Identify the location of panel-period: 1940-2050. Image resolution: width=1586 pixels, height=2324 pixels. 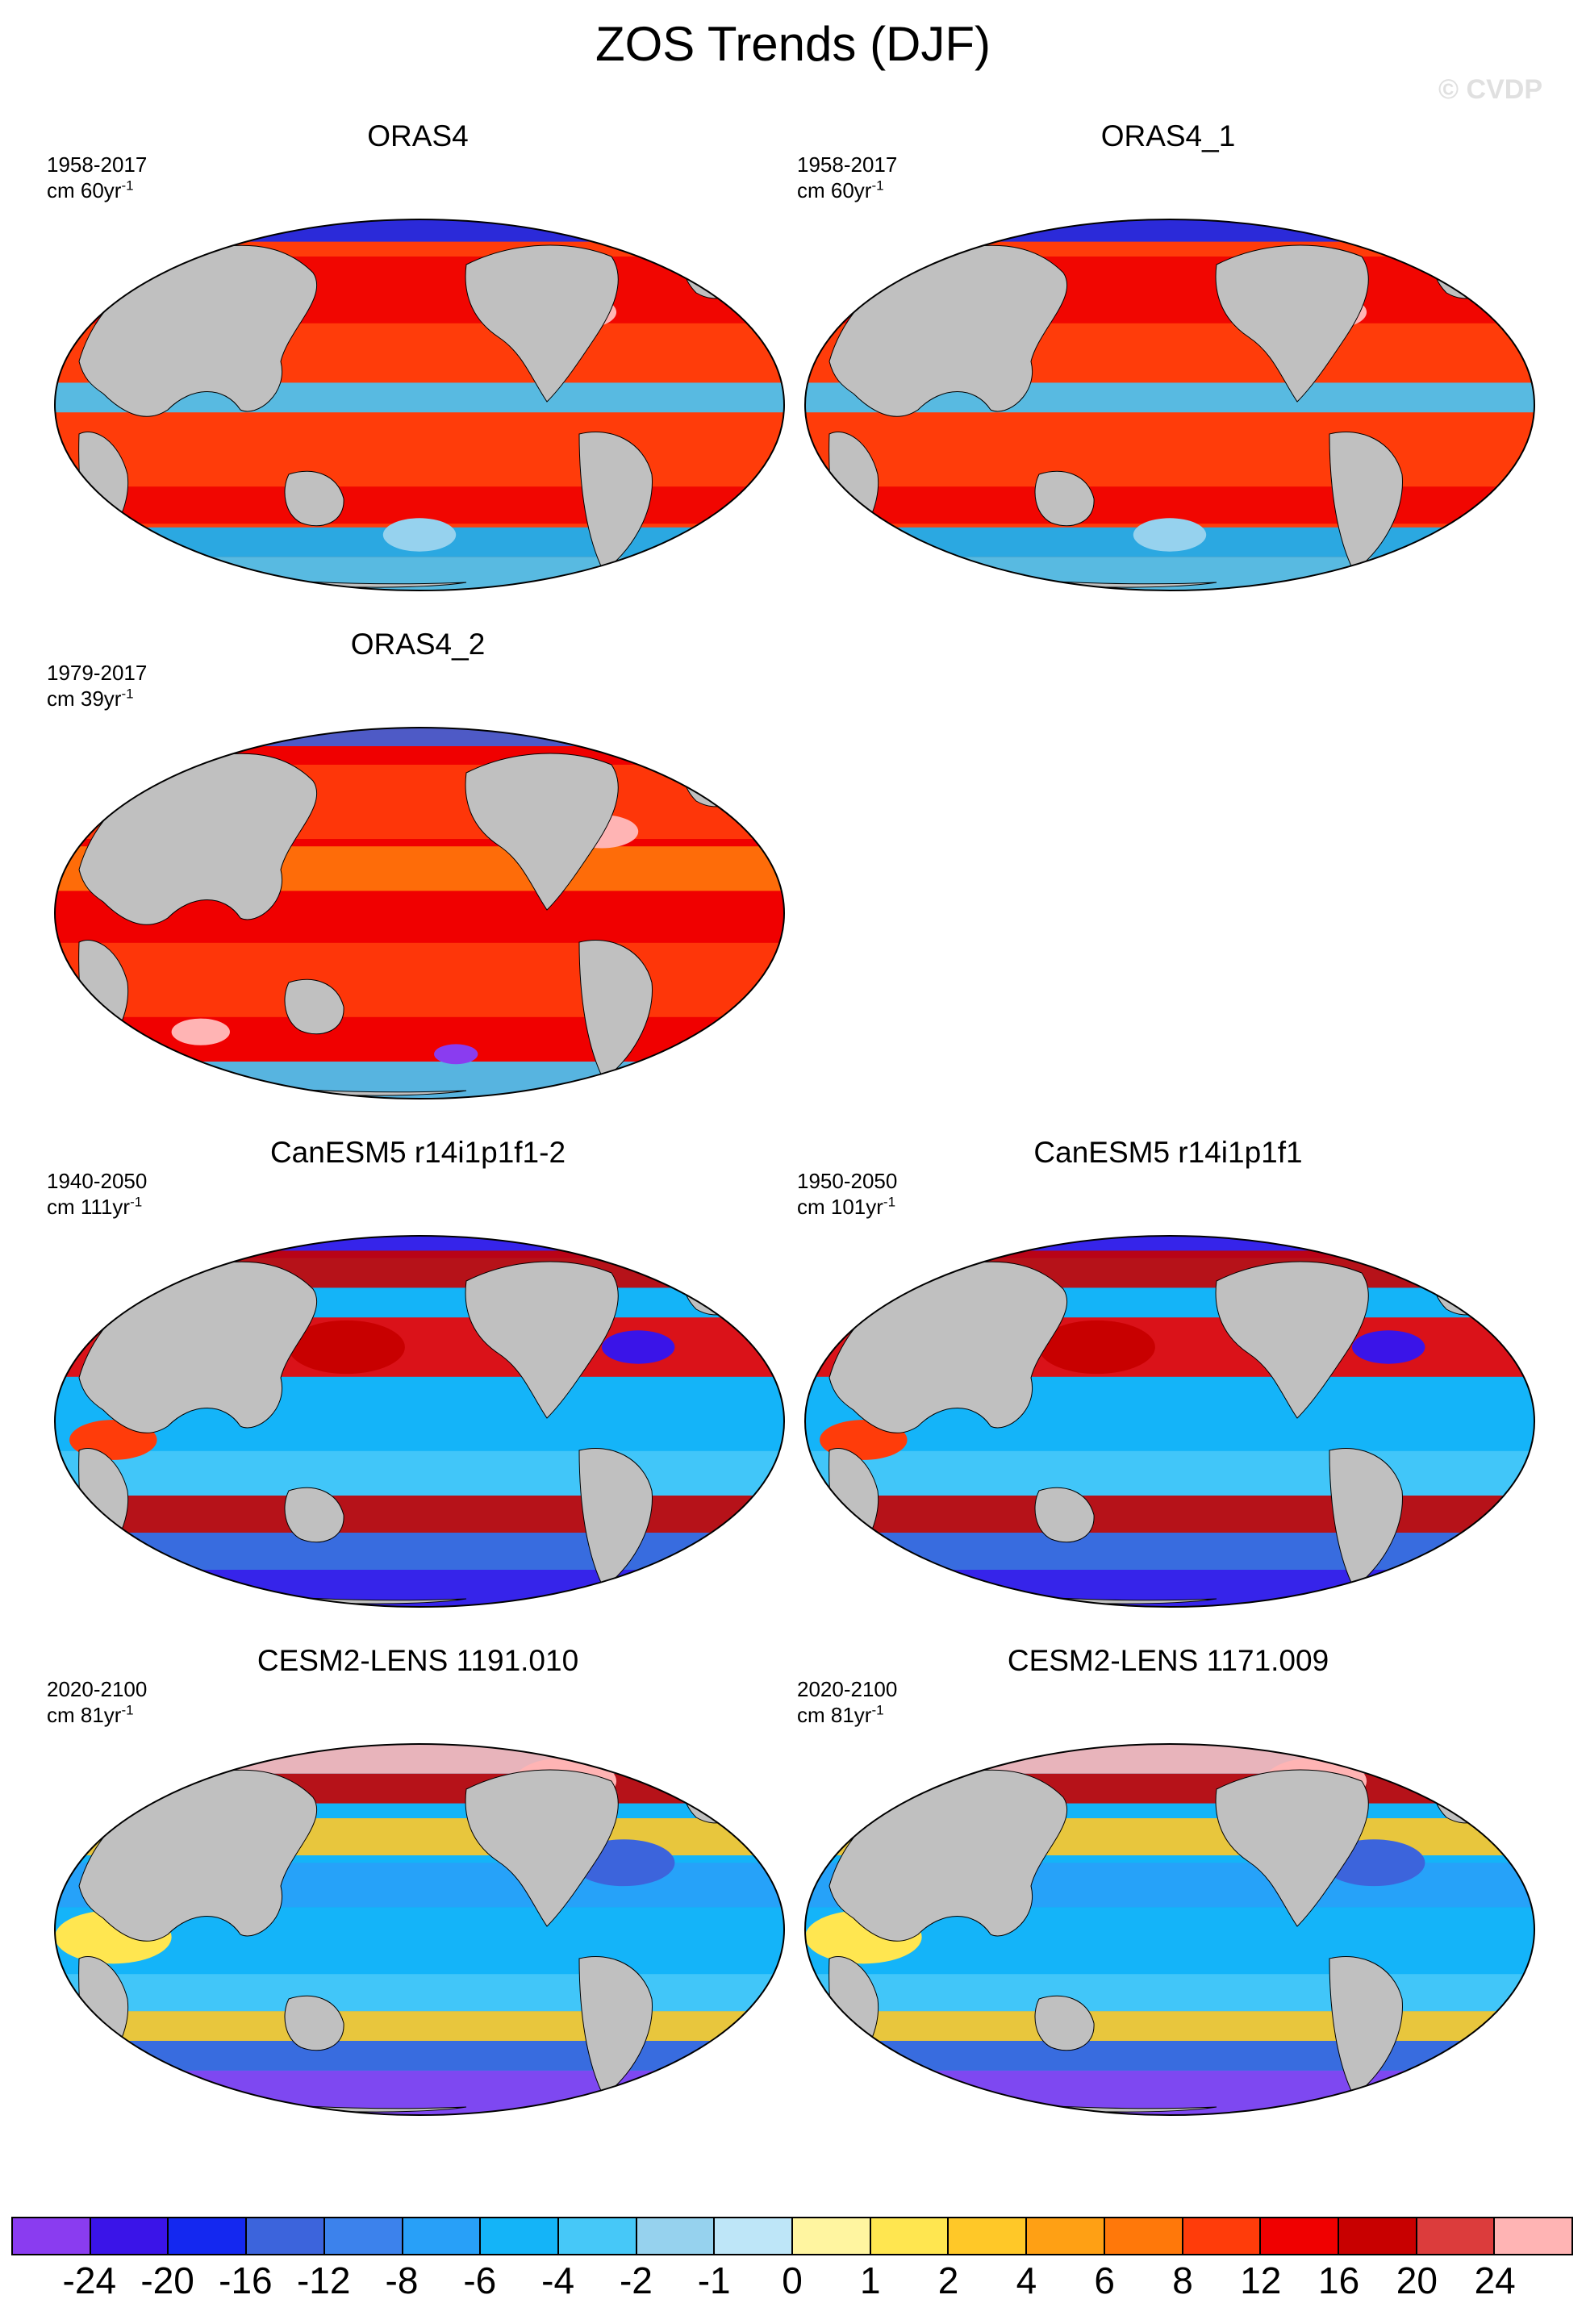
(98, 1181).